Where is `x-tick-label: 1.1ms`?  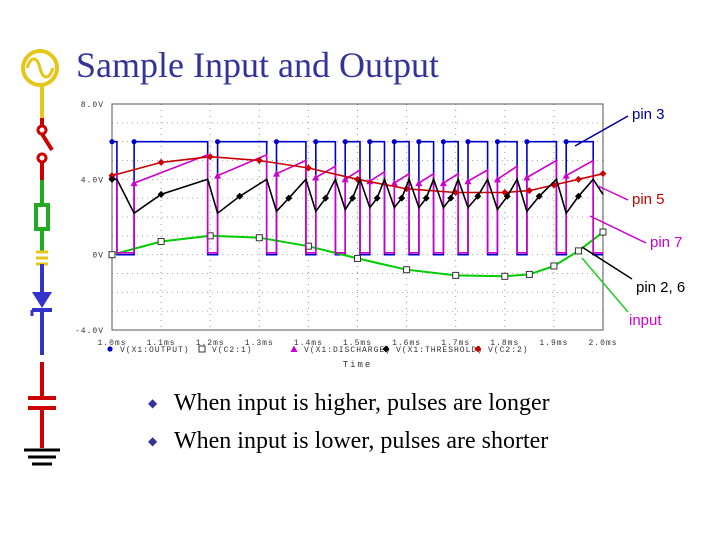
x-tick-label: 1.1ms is located at coordinates (161, 343).